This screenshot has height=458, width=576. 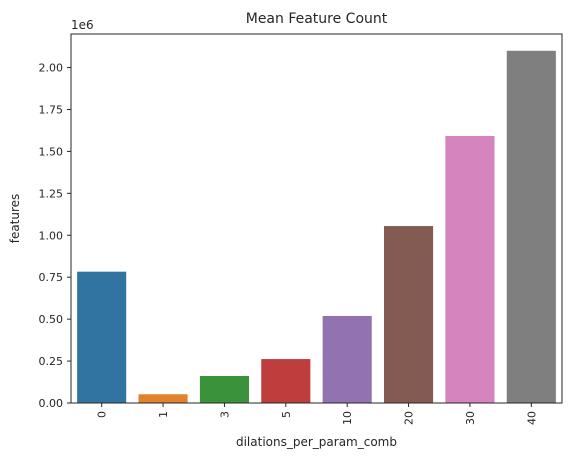 I want to click on x-tick-label: 30, so click(x=470, y=418).